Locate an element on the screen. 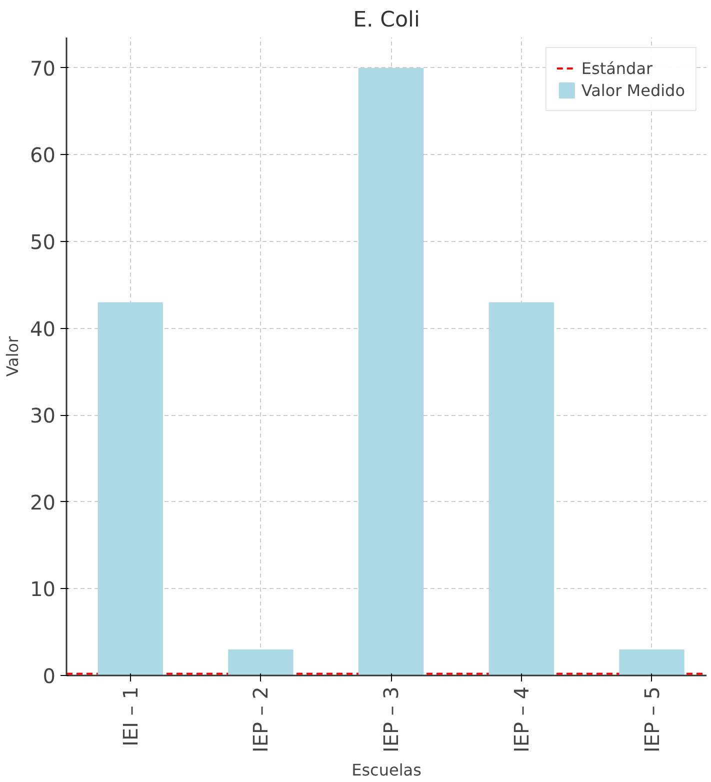 Image resolution: width=711 pixels, height=782 pixels. y-tick-label: 20 is located at coordinates (43, 502).